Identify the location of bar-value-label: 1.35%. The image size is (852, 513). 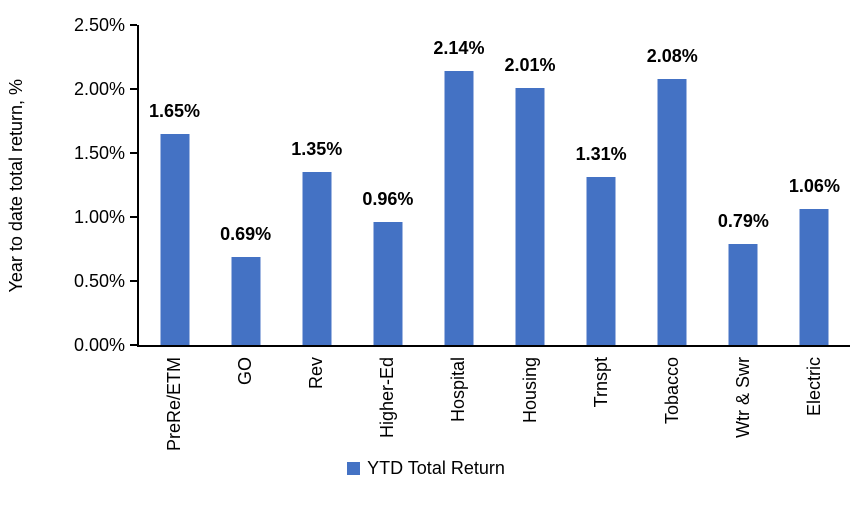
(317, 149).